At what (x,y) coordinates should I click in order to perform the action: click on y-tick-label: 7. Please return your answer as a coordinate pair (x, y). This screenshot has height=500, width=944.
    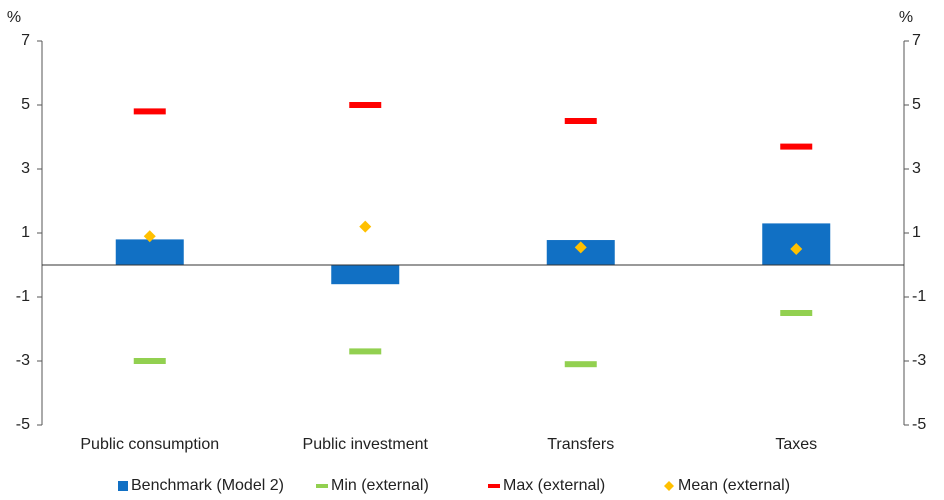
    Looking at the image, I should click on (25, 40).